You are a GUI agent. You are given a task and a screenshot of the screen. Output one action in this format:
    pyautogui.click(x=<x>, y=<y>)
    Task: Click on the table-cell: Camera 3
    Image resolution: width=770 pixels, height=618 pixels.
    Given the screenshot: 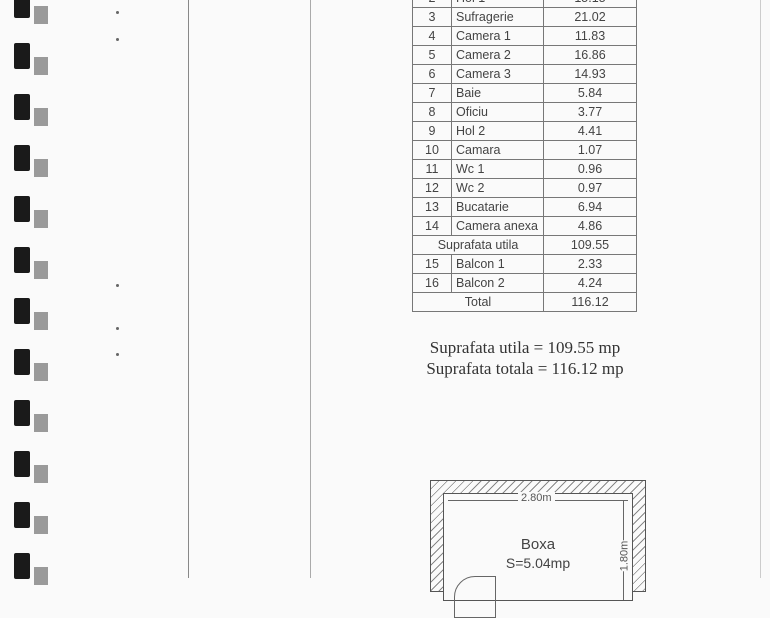 What is the action you would take?
    pyautogui.click(x=497, y=74)
    